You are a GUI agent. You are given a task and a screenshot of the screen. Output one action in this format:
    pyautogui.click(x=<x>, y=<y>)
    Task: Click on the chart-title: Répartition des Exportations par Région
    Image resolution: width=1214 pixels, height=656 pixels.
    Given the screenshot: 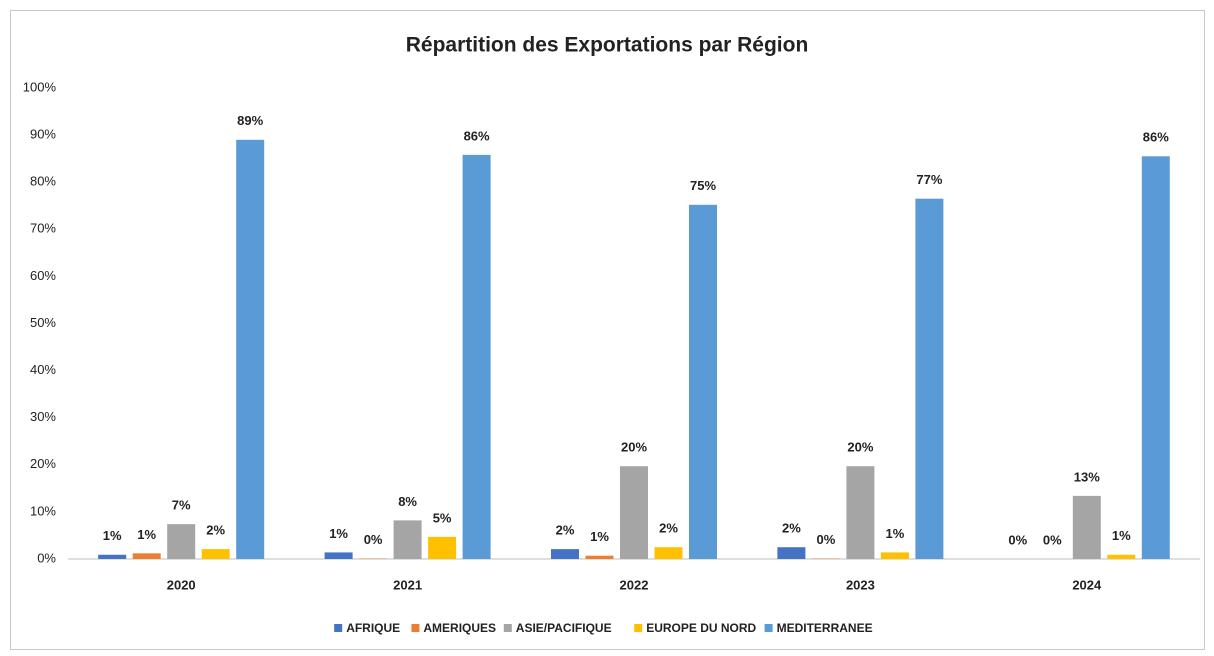 What is the action you would take?
    pyautogui.click(x=607, y=45)
    